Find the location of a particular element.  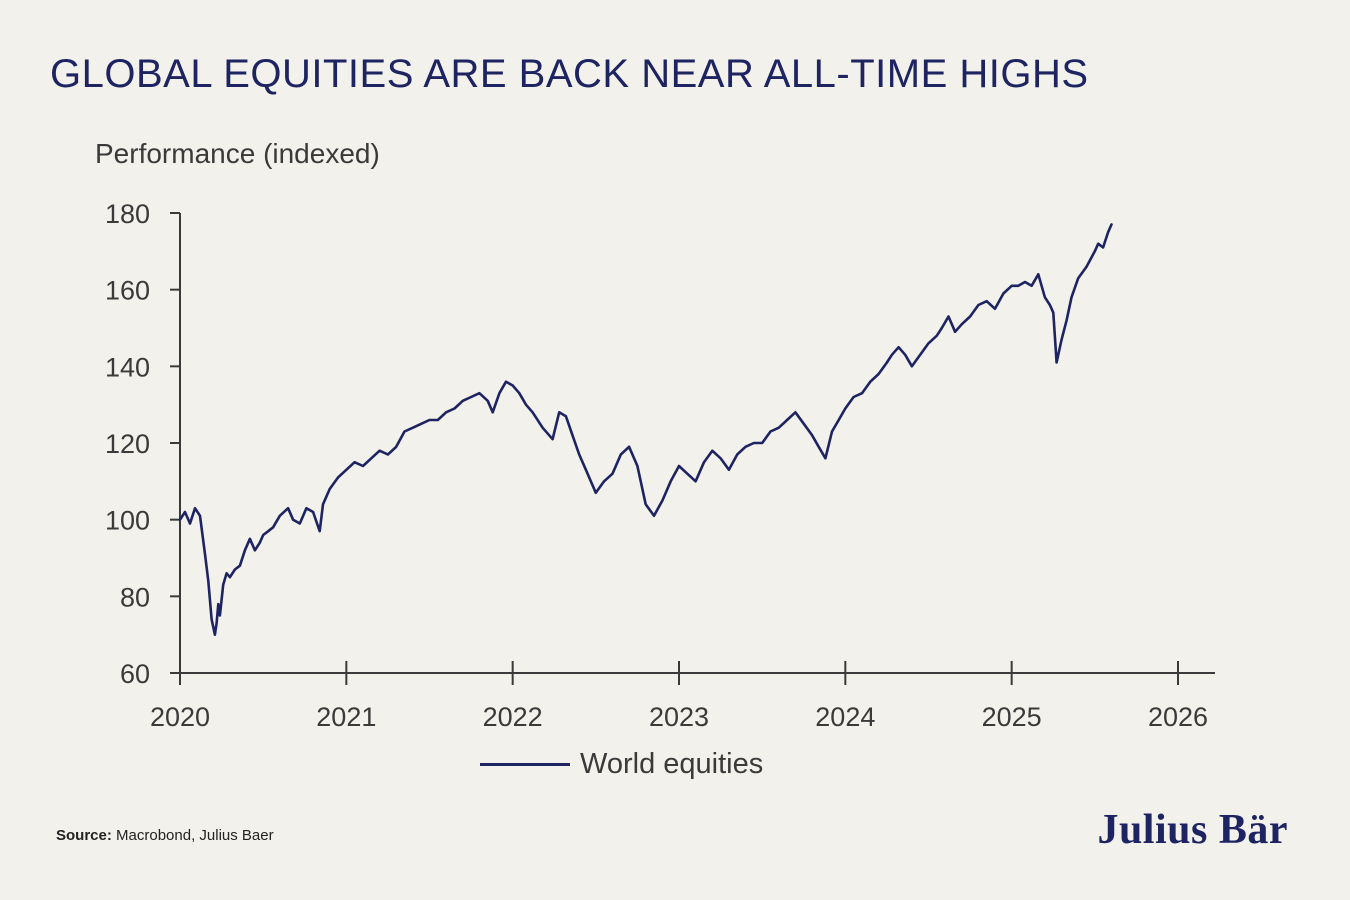

legend: World equities is located at coordinates (621, 764).